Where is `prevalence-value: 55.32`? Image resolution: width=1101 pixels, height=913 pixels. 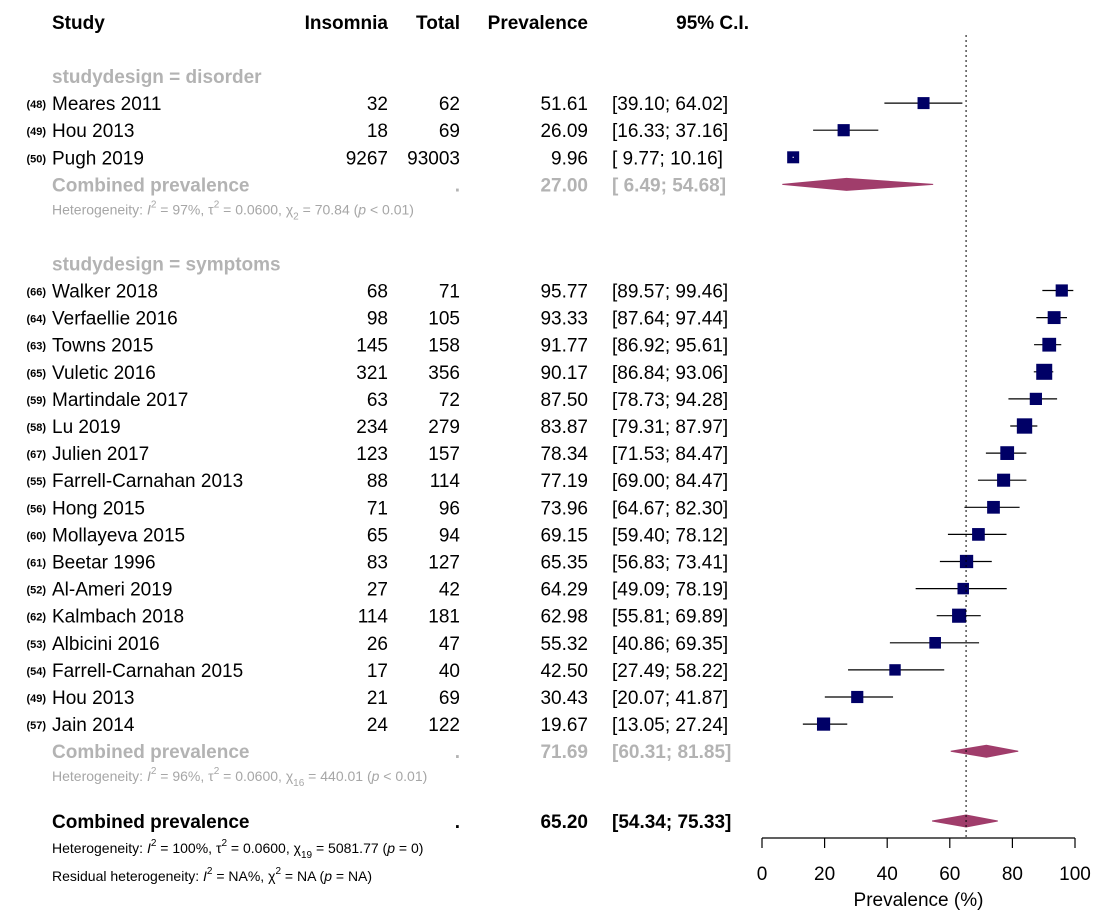 prevalence-value: 55.32 is located at coordinates (564, 644).